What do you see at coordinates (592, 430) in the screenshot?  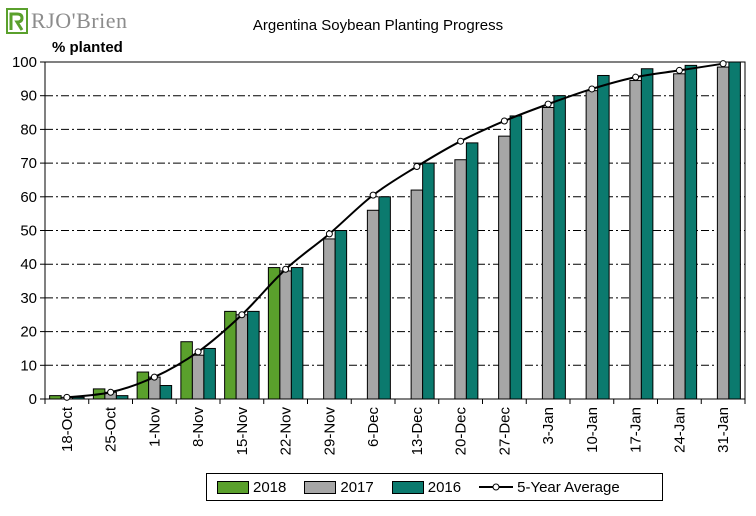 I see `x-tick-label: 10-Jan` at bounding box center [592, 430].